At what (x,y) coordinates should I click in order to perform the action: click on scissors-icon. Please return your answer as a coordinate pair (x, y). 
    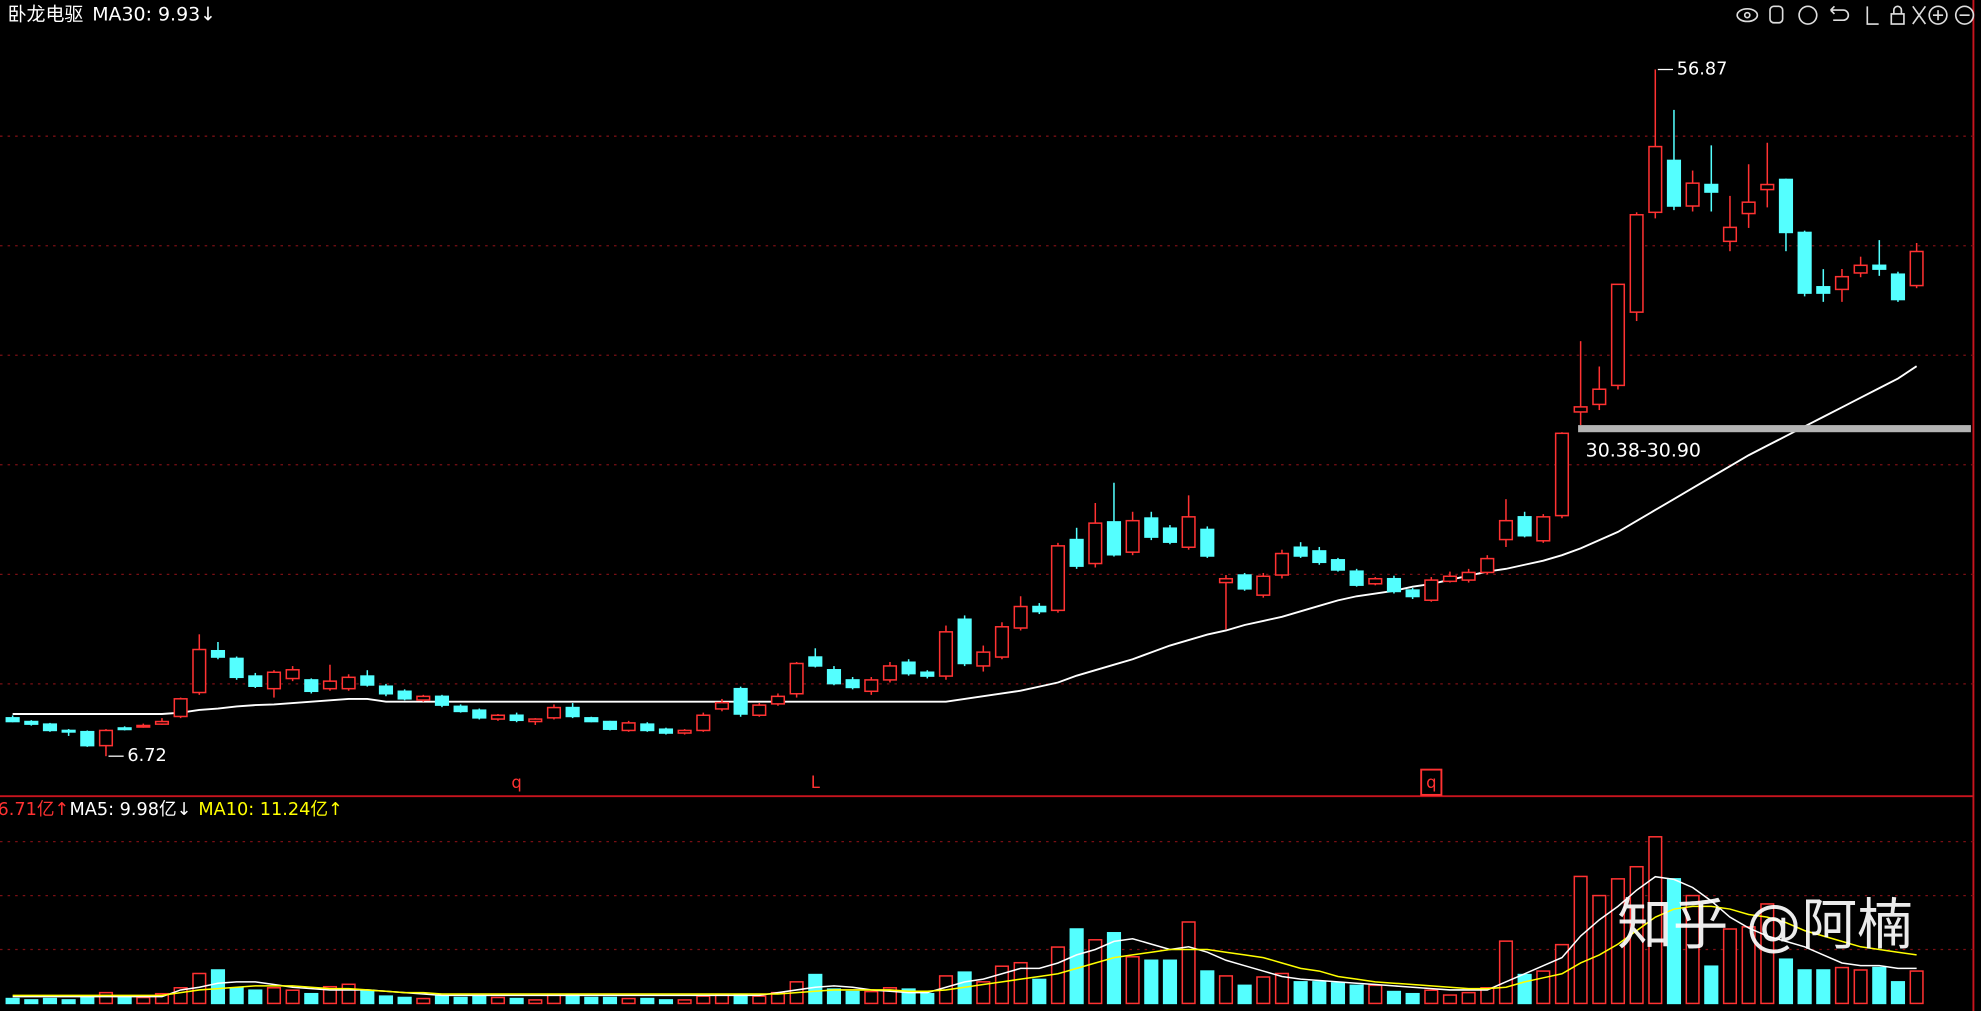
    Looking at the image, I should click on (1919, 15).